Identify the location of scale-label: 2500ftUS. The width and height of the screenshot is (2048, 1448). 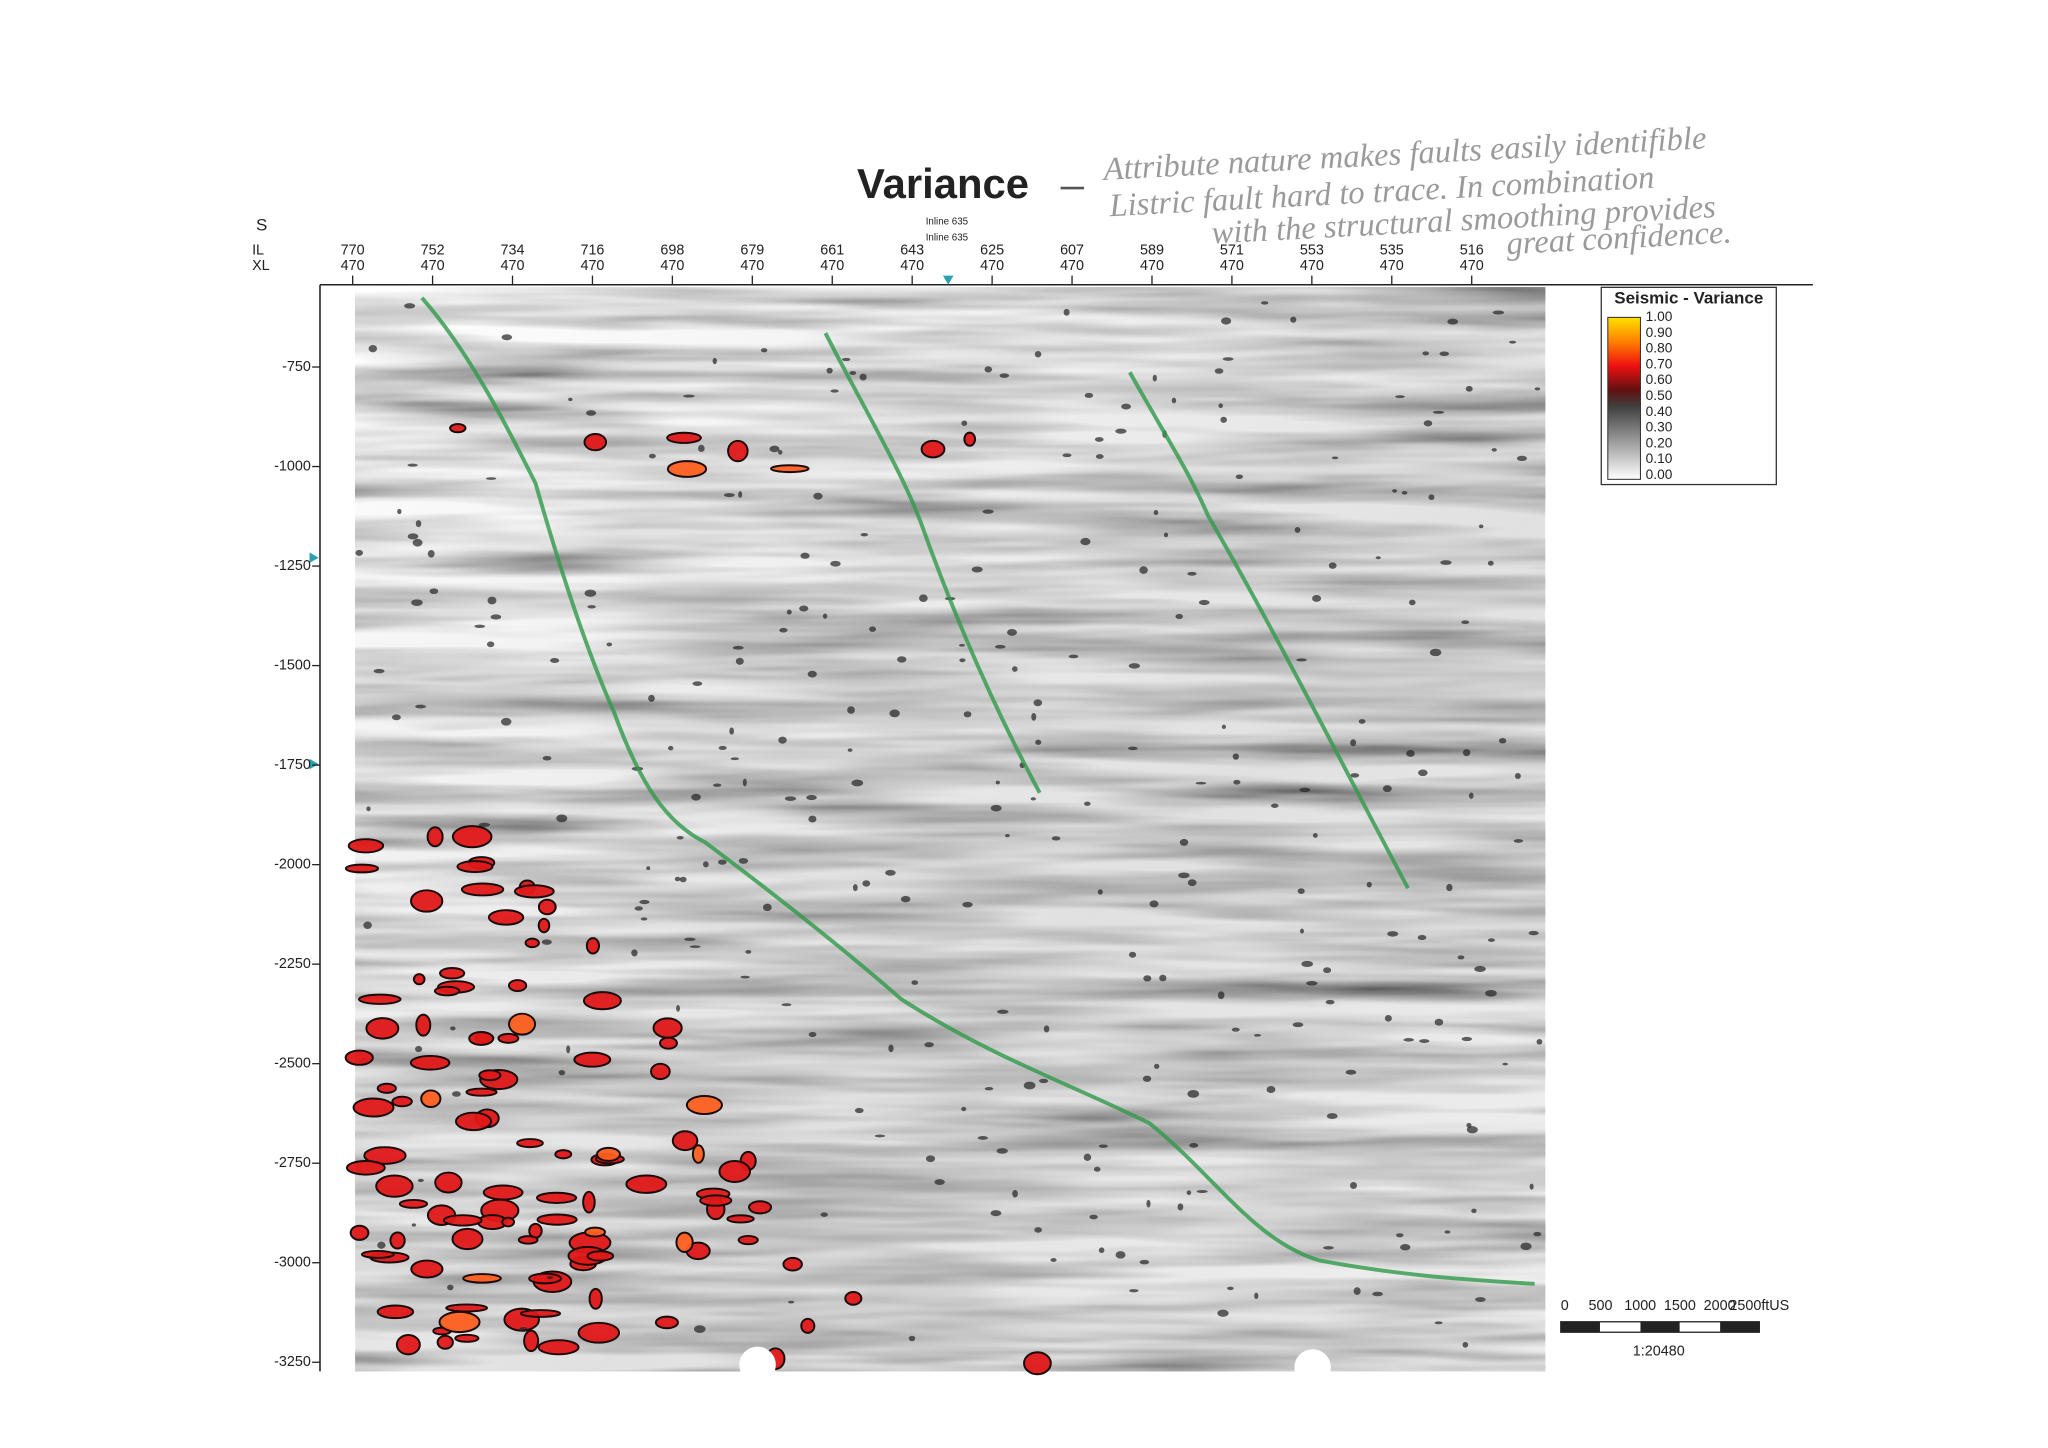
(1759, 1306).